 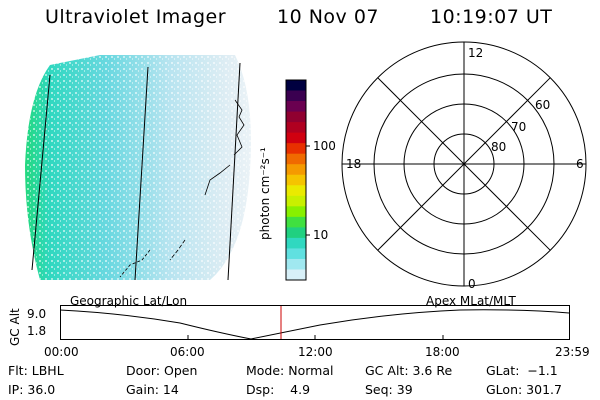 What do you see at coordinates (321, 235) in the screenshot?
I see `colorbar-tick-10: 10` at bounding box center [321, 235].